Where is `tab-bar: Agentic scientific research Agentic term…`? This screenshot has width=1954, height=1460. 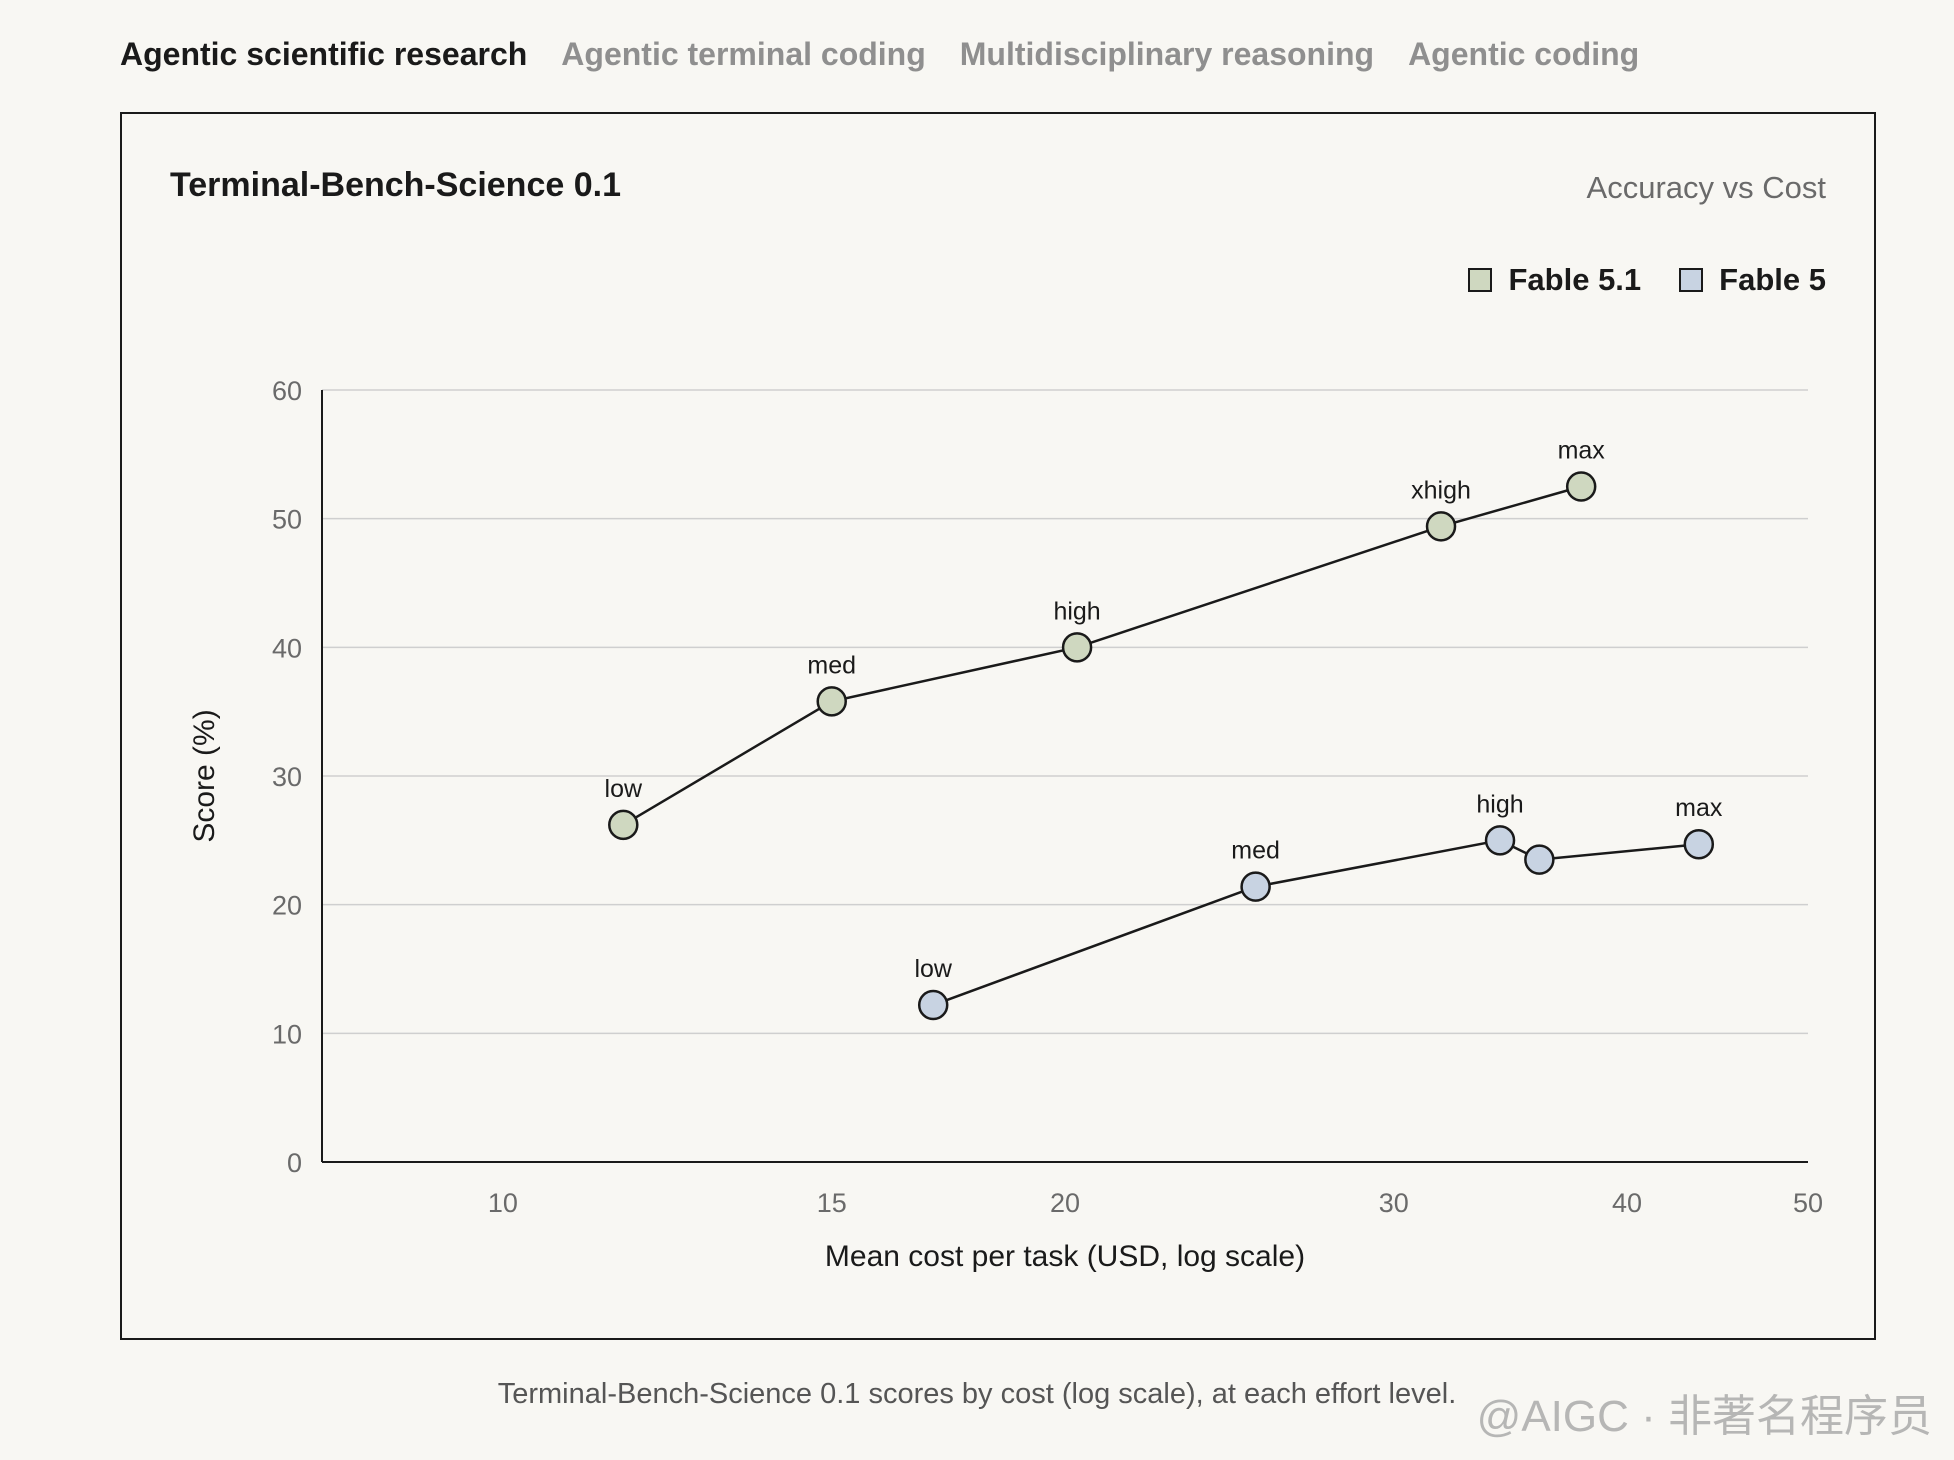
tab-bar: Agentic scientific research Agentic term… is located at coordinates (879, 54).